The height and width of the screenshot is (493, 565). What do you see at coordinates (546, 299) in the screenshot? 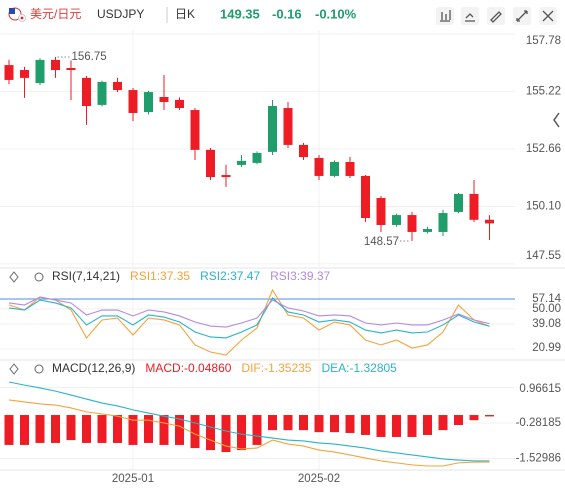
I see `y-tick-label: 57.14` at bounding box center [546, 299].